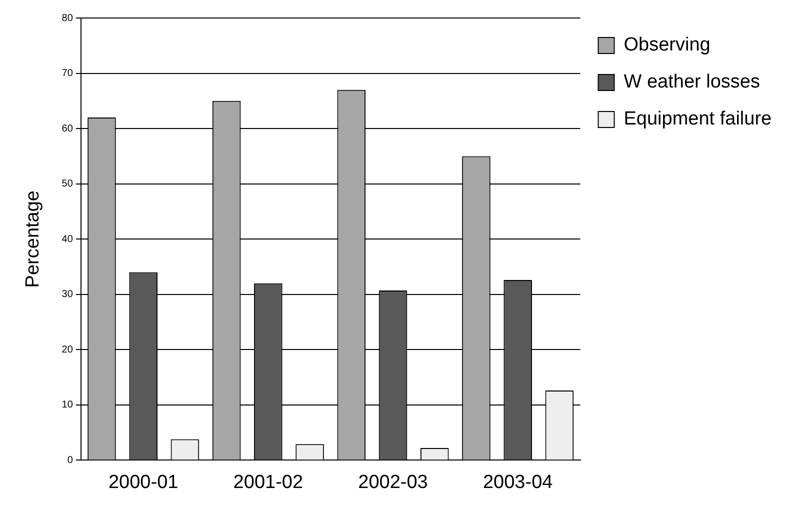 This screenshot has width=787, height=505. Describe the element at coordinates (33, 239) in the screenshot. I see `y-axis-title: Percentage` at that location.